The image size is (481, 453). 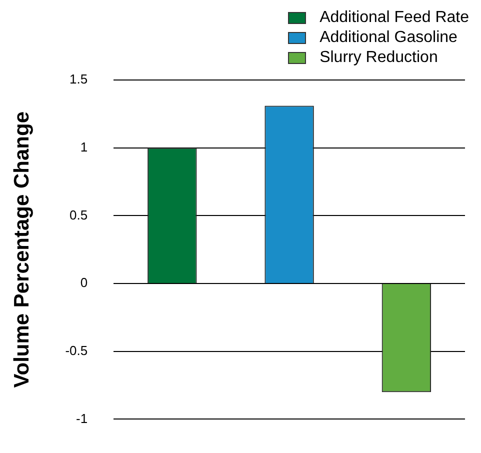 I want to click on y-tick-label: -1, so click(x=82, y=418).